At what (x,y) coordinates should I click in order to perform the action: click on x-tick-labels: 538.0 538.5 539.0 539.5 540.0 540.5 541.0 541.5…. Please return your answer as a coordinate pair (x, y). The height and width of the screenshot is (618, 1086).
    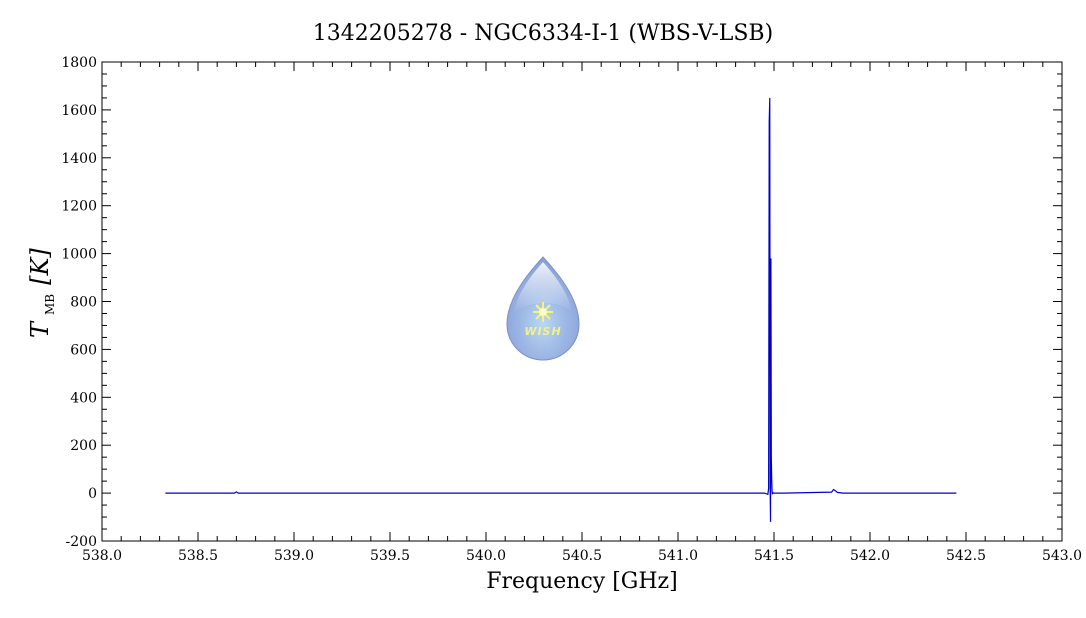
    Looking at the image, I should click on (582, 556).